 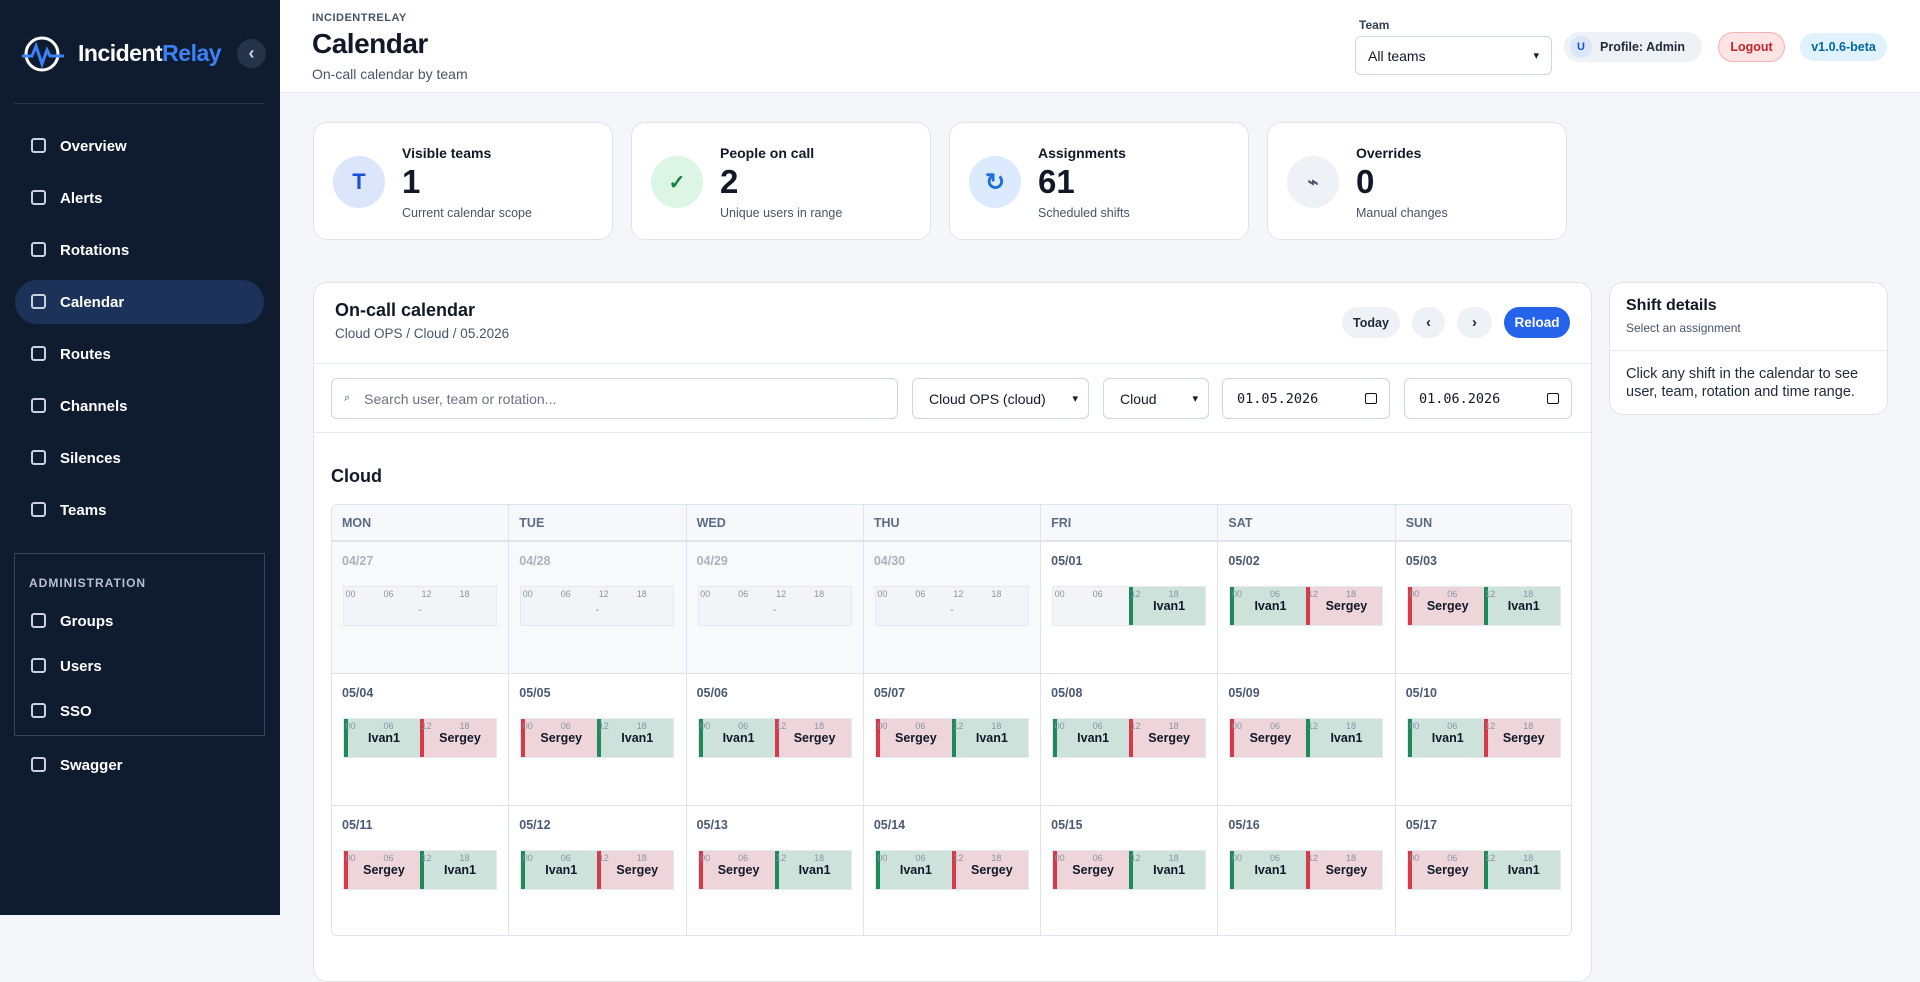 I want to click on date-input: 01.05.2026, so click(x=1306, y=398).